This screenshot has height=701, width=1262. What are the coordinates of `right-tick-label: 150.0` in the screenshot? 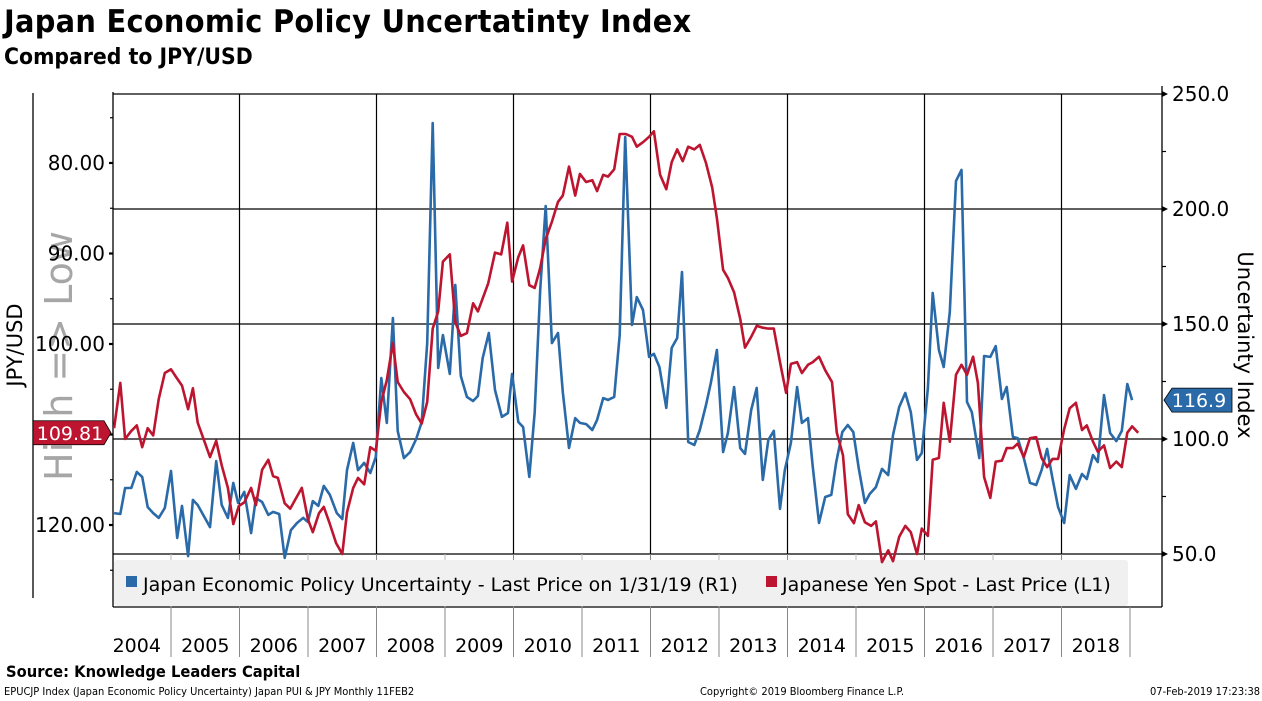 It's located at (1200, 324).